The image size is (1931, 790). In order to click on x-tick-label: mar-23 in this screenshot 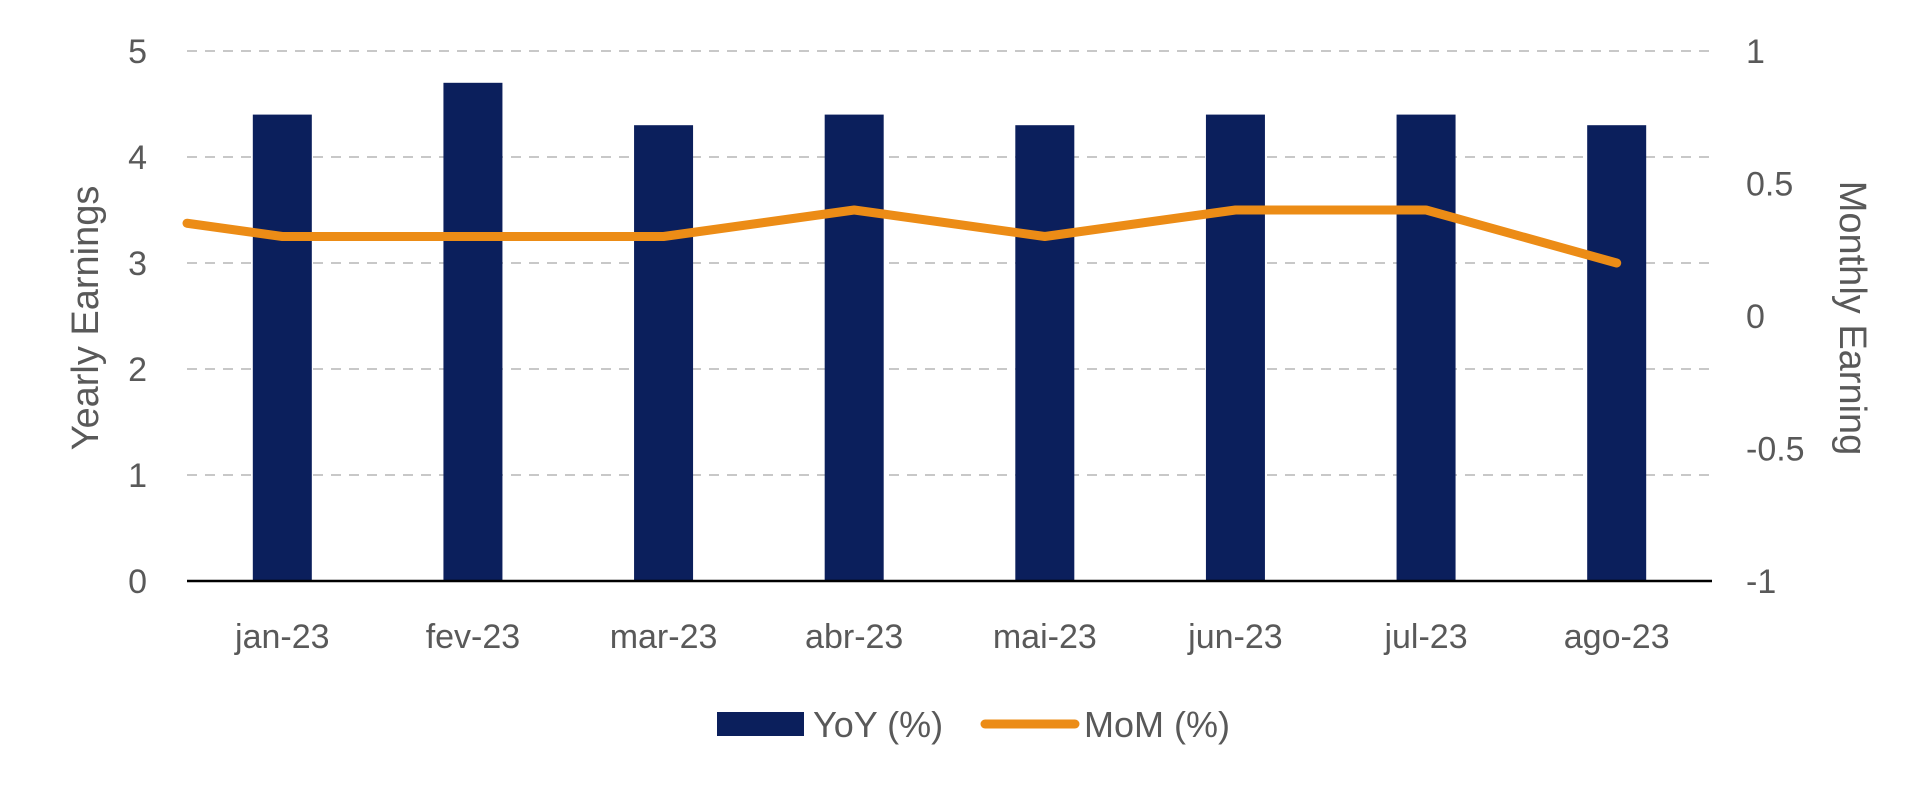, I will do `click(664, 637)`.